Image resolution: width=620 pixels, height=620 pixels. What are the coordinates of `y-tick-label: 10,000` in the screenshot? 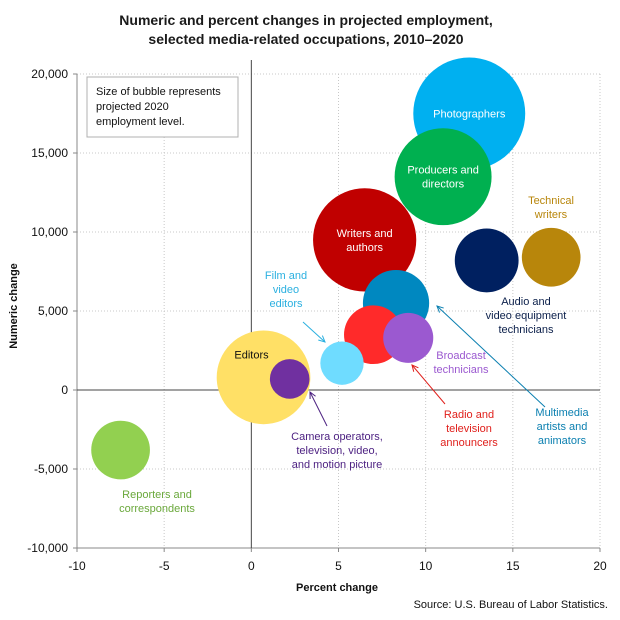 It's located at (49, 232).